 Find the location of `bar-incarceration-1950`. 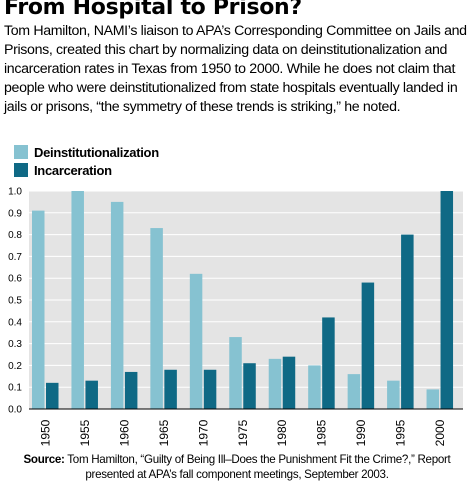

bar-incarceration-1950 is located at coordinates (52, 395).